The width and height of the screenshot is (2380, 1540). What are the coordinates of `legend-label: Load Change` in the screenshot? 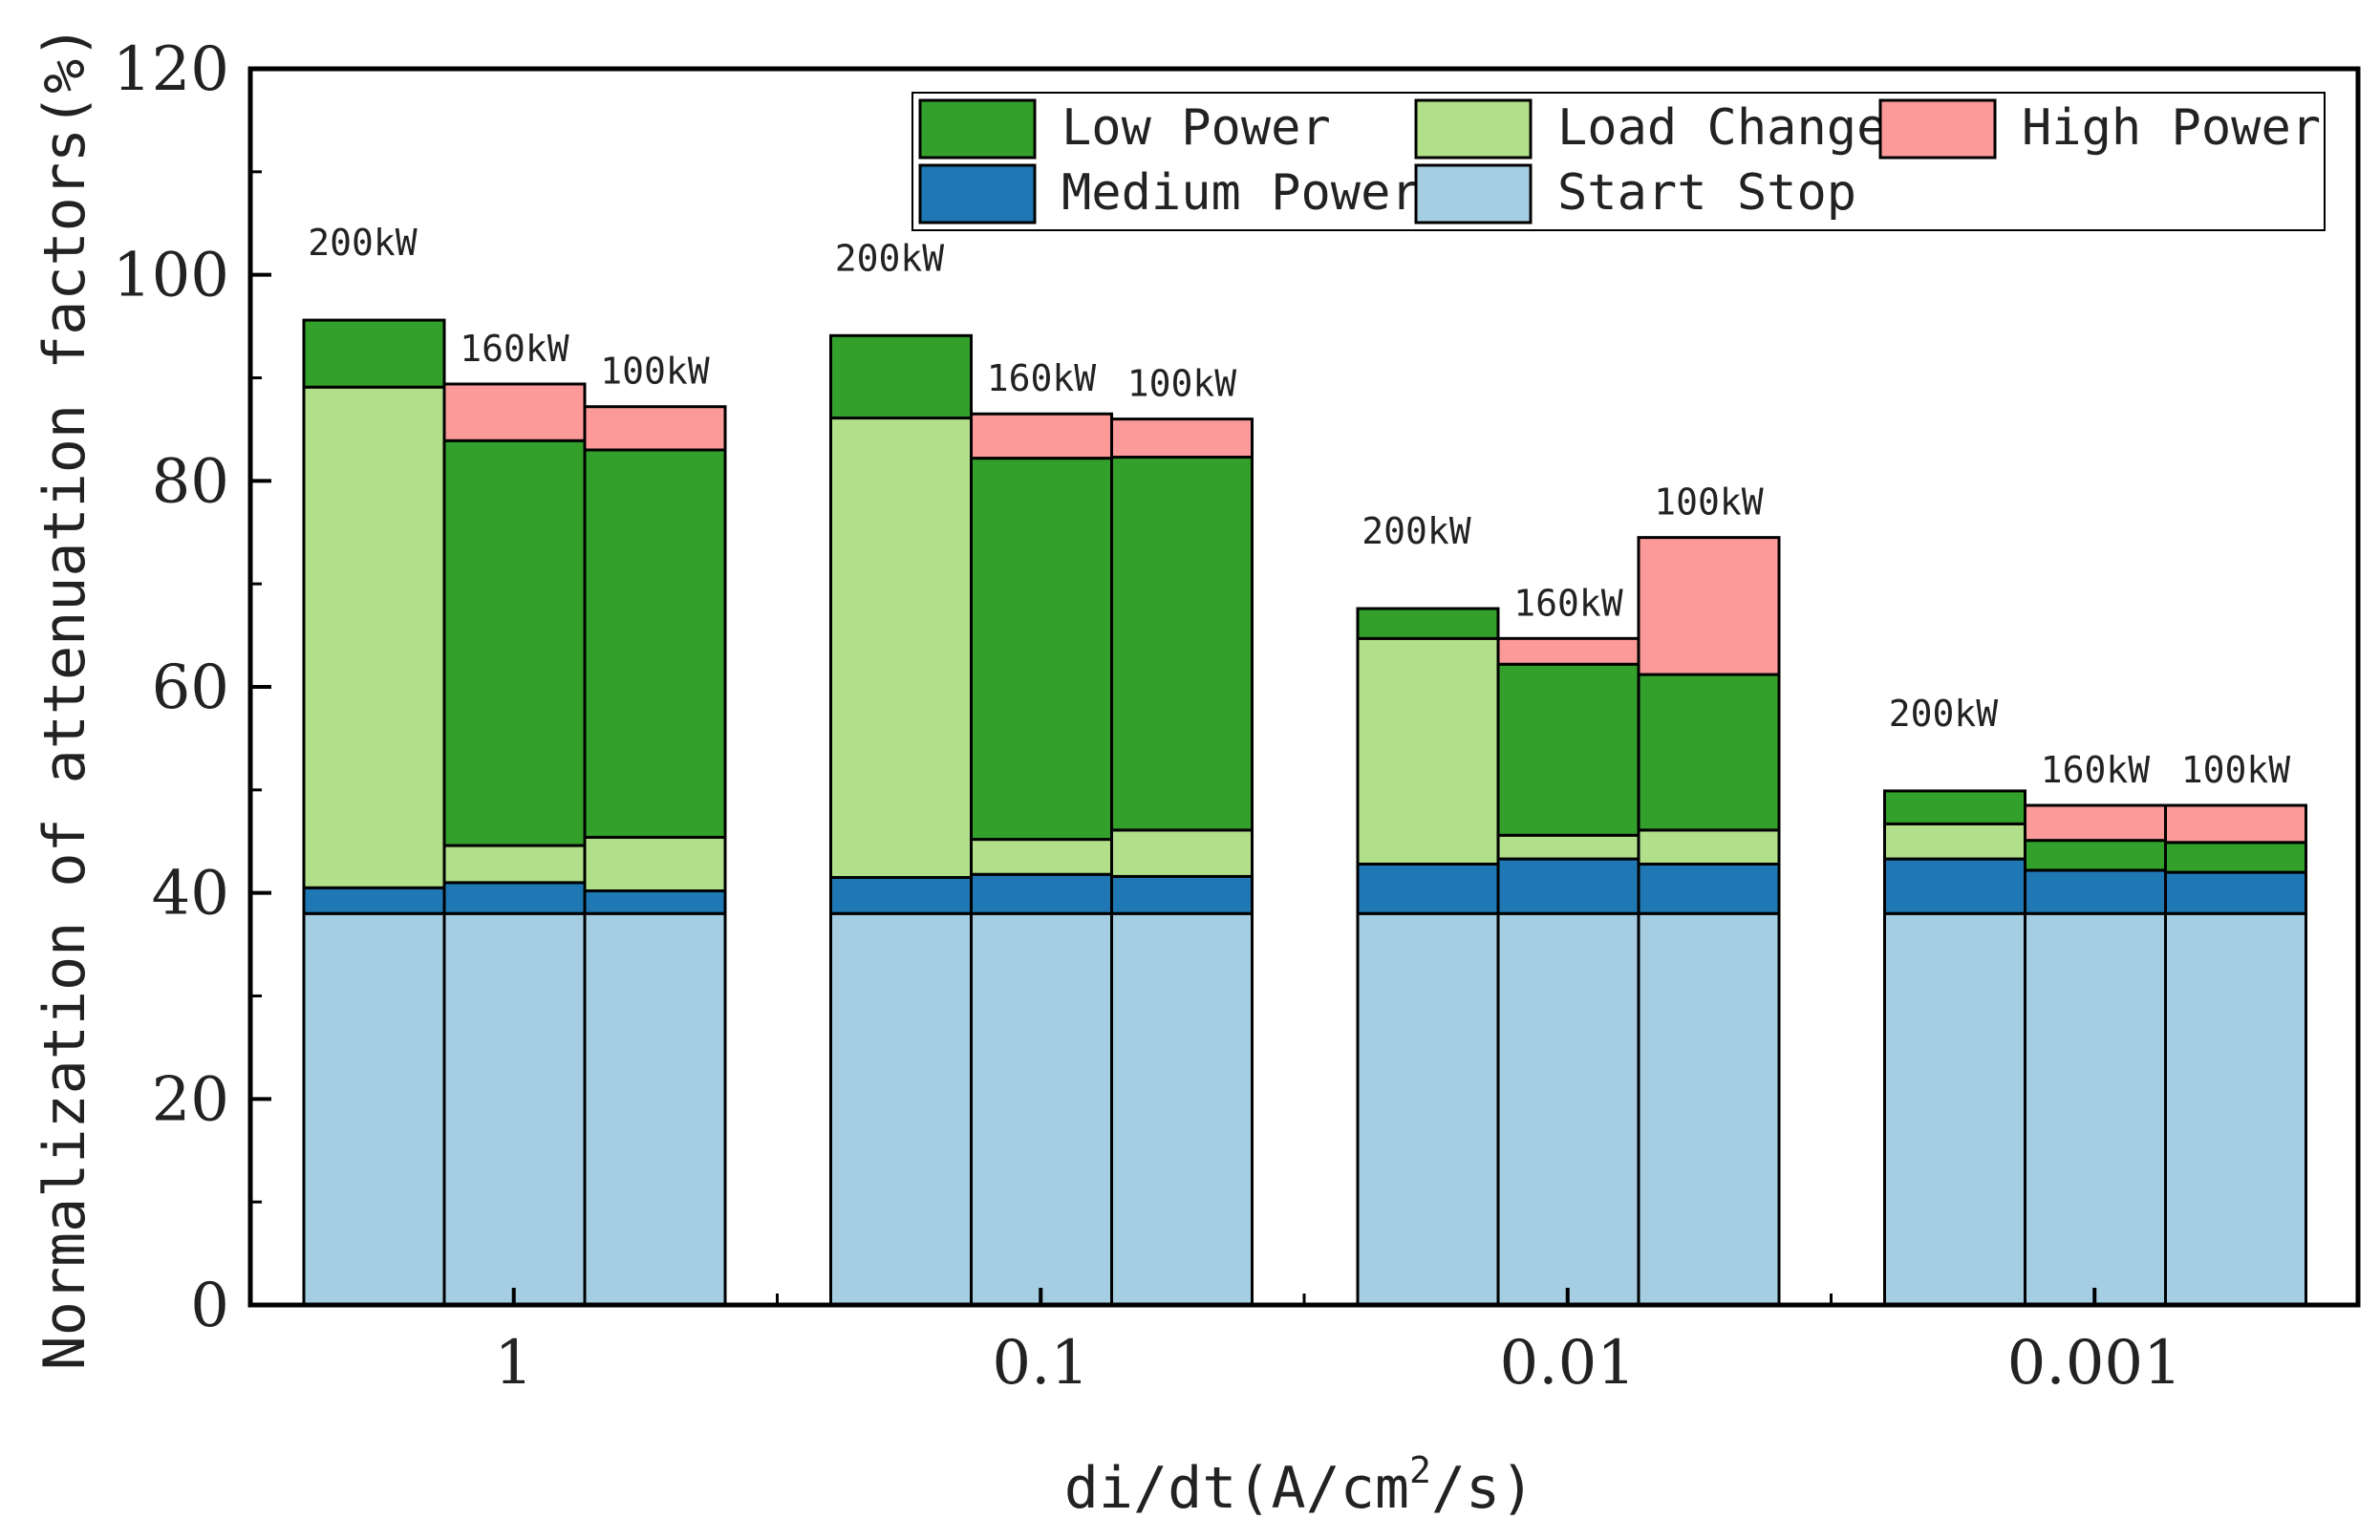 It's located at (1721, 128).